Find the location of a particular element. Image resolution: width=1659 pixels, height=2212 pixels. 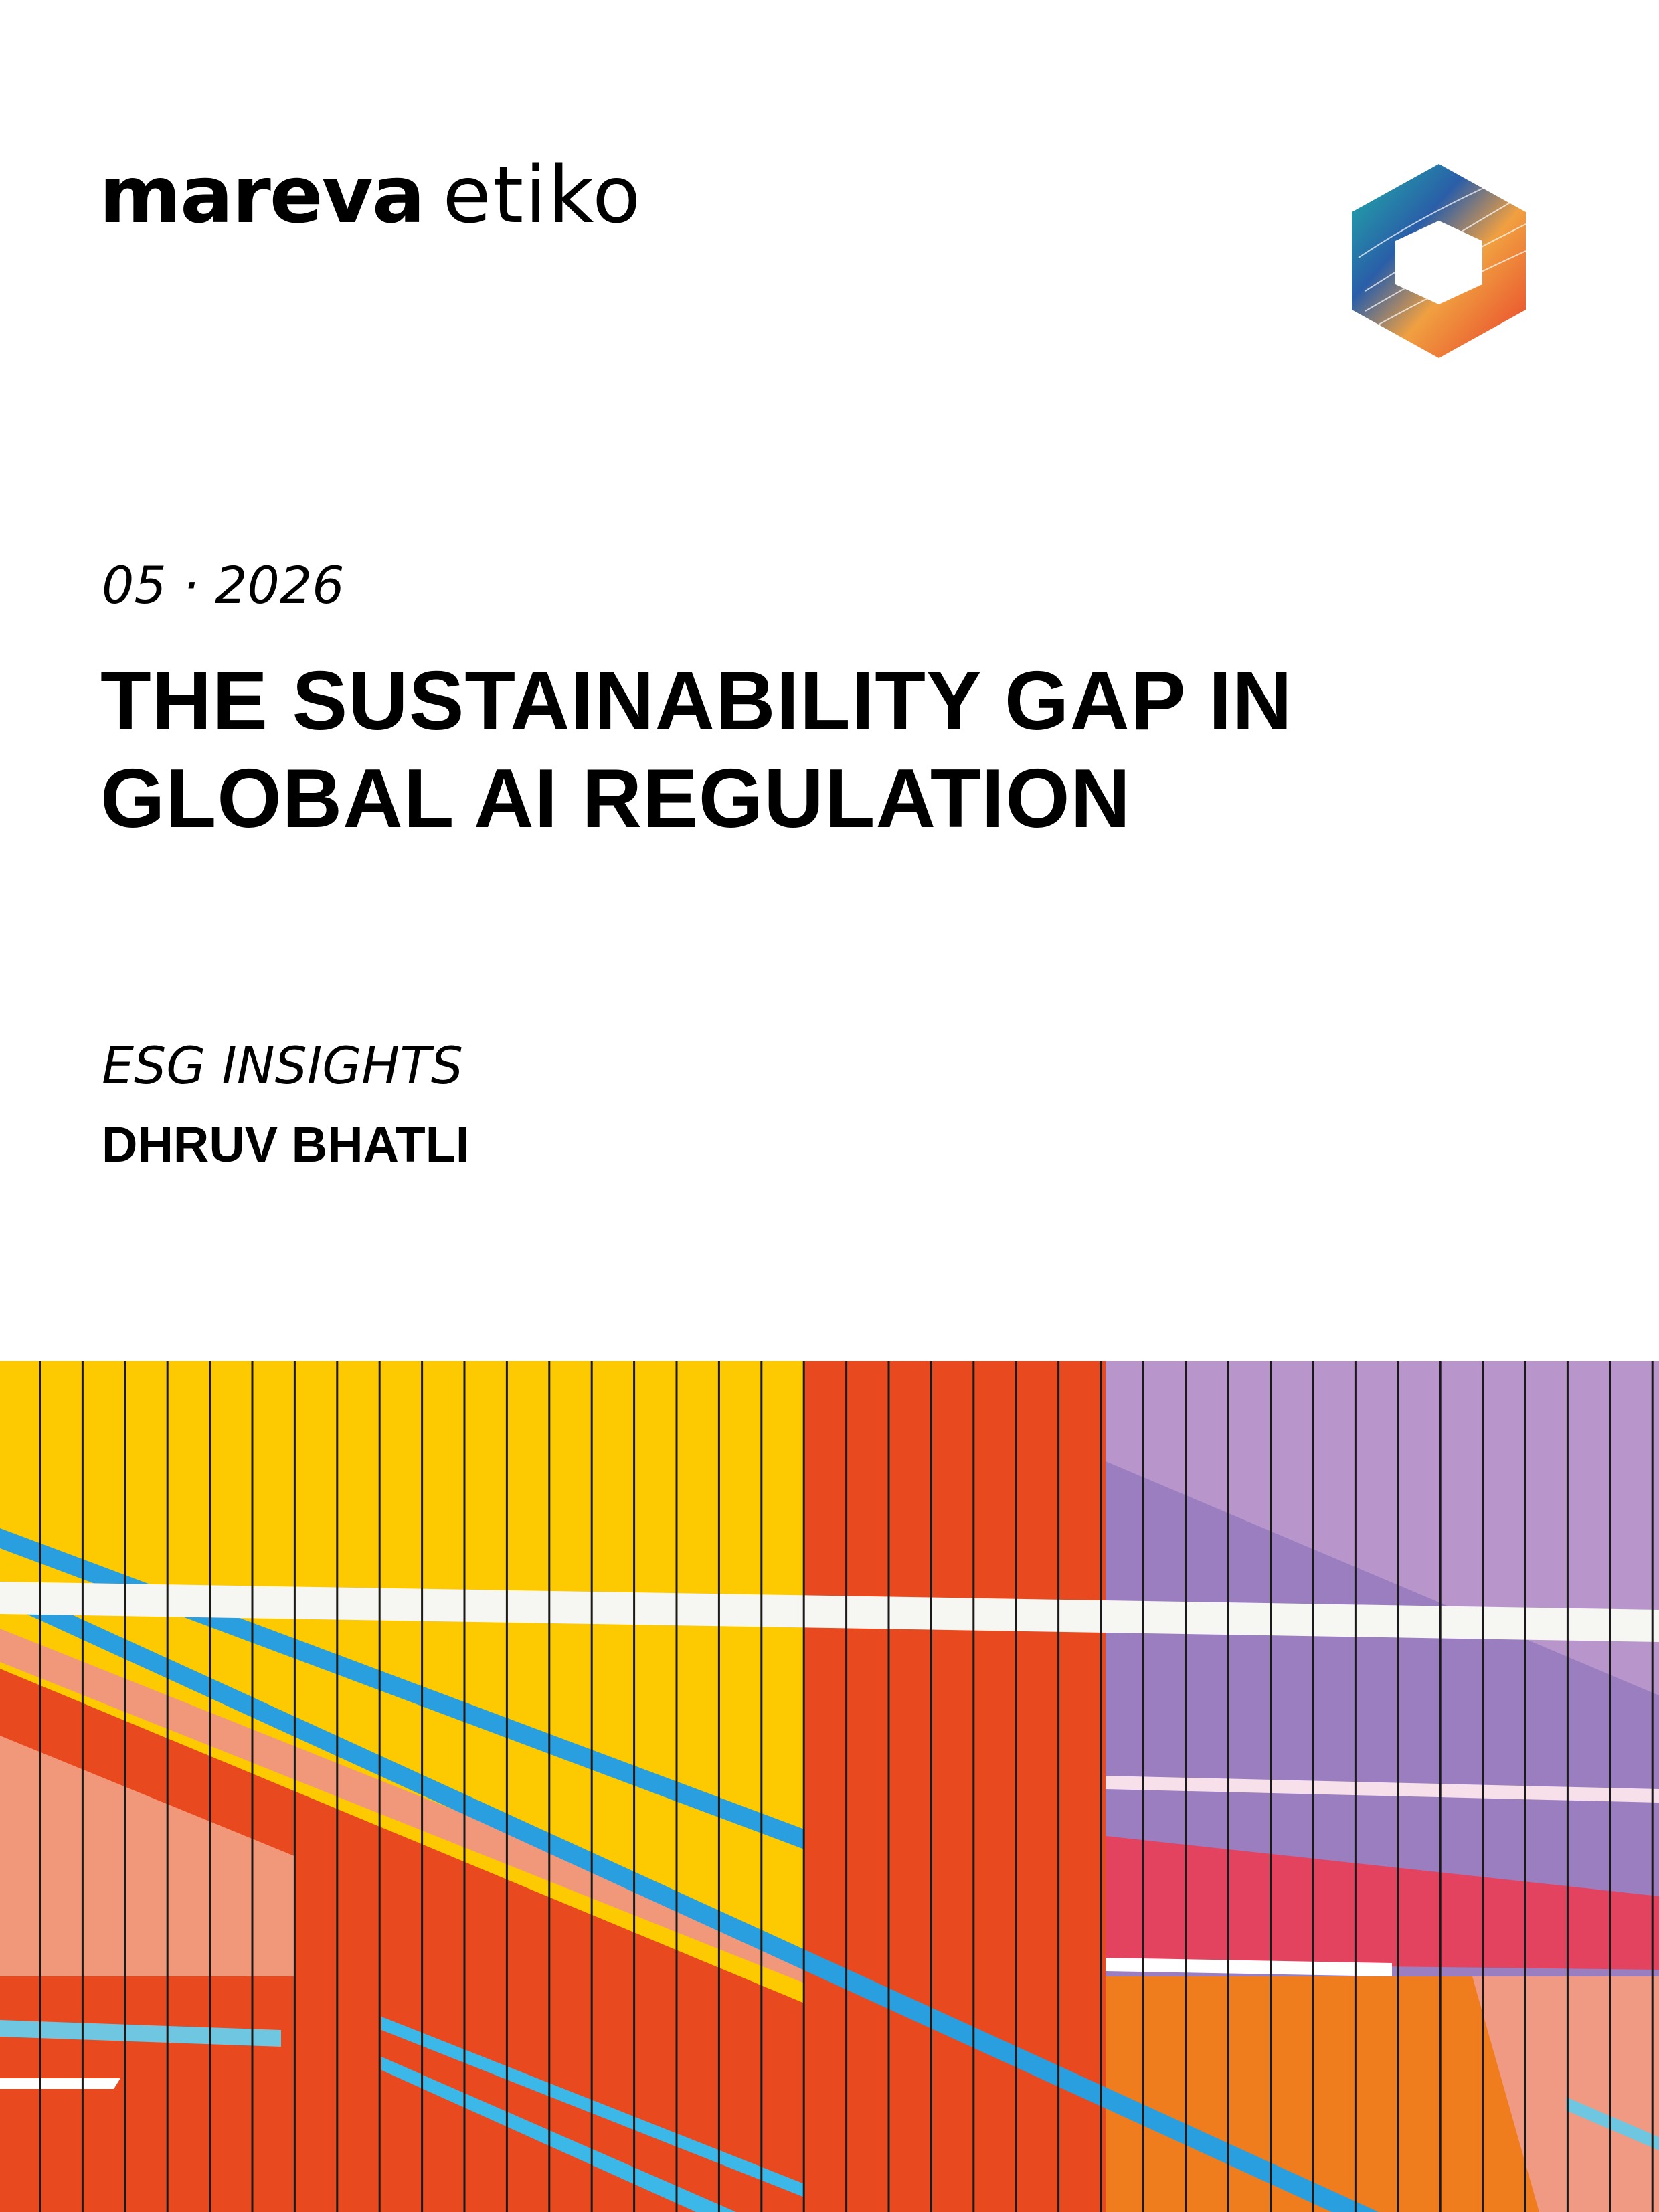

brand-name: mareva etiko is located at coordinates (370, 195).